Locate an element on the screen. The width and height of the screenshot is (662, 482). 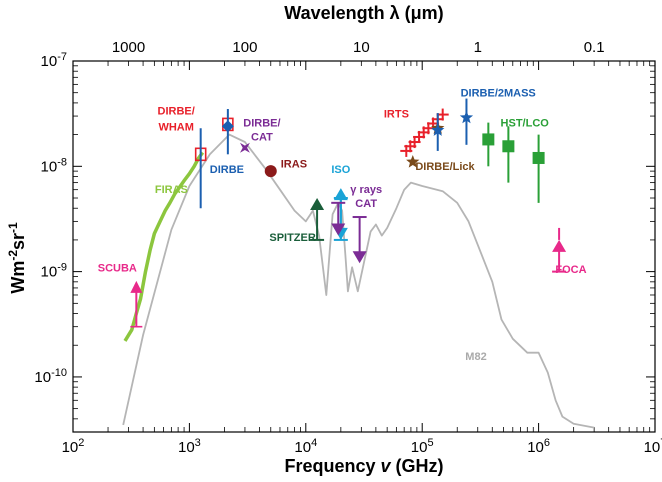
annotation-spitzer: SPITZER is located at coordinates (292, 238).